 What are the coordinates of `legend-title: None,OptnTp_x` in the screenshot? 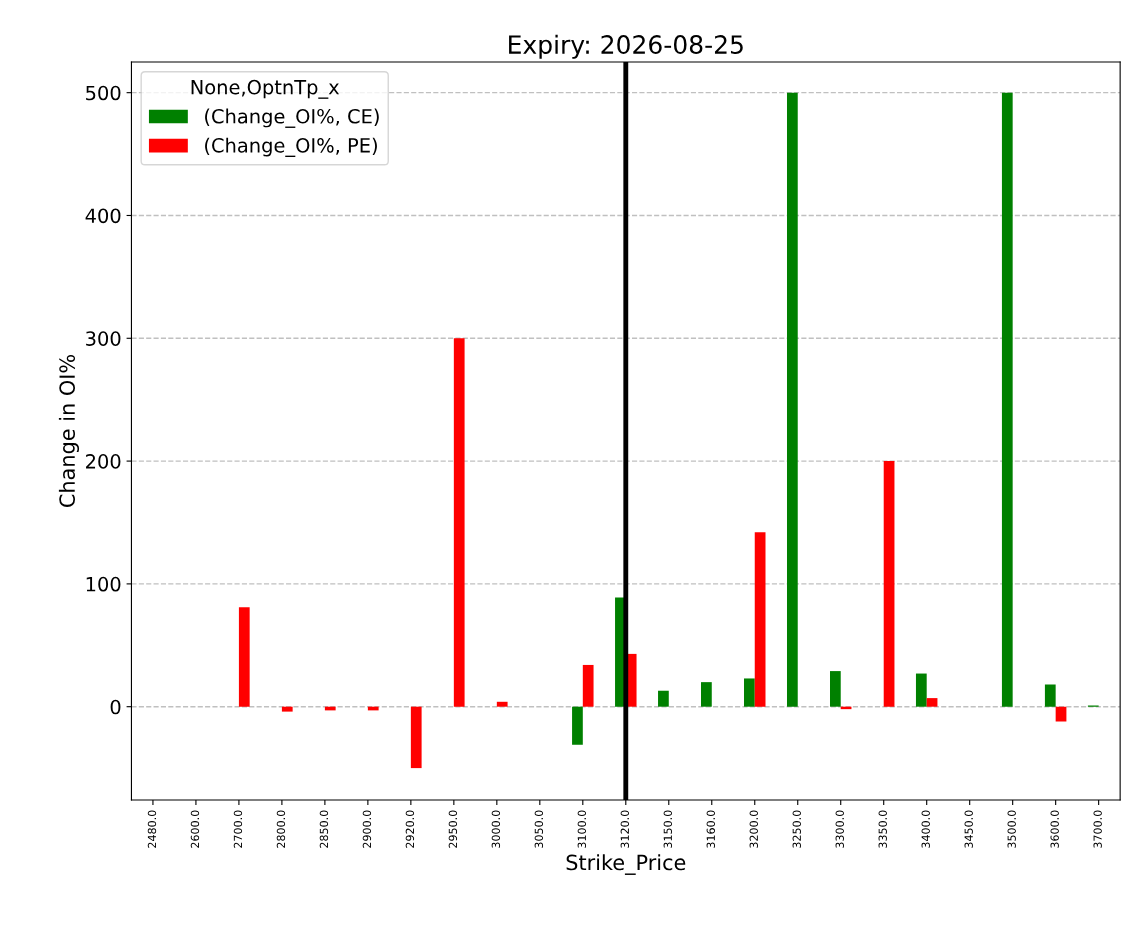 It's located at (265, 89).